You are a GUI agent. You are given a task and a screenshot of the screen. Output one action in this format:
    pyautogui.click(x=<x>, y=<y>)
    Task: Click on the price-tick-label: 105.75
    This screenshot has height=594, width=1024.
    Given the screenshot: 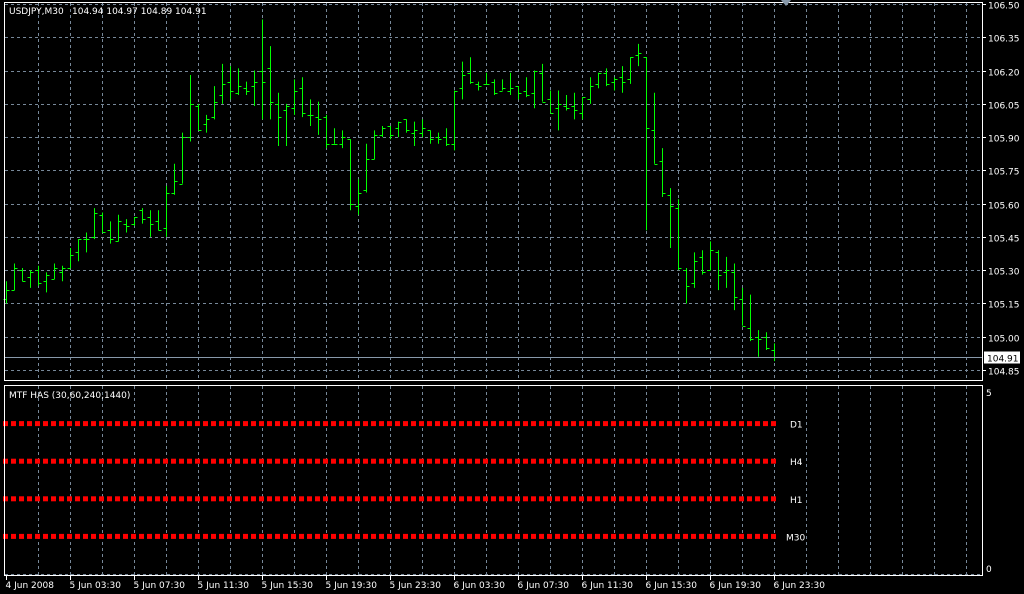 What is the action you would take?
    pyautogui.click(x=1004, y=173)
    